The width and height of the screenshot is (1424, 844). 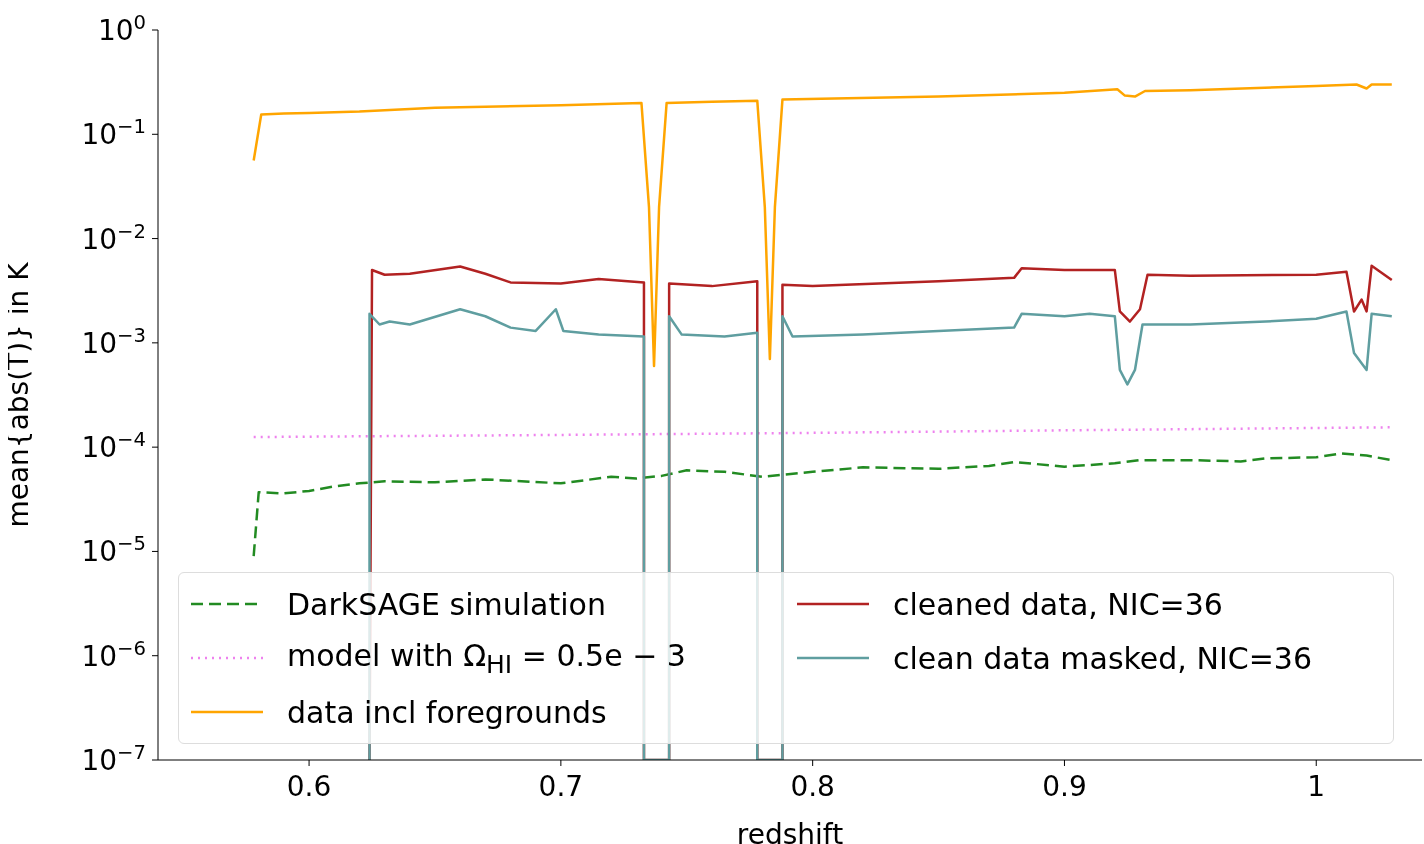 What do you see at coordinates (1064, 786) in the screenshot?
I see `x-tick-label: 0.9` at bounding box center [1064, 786].